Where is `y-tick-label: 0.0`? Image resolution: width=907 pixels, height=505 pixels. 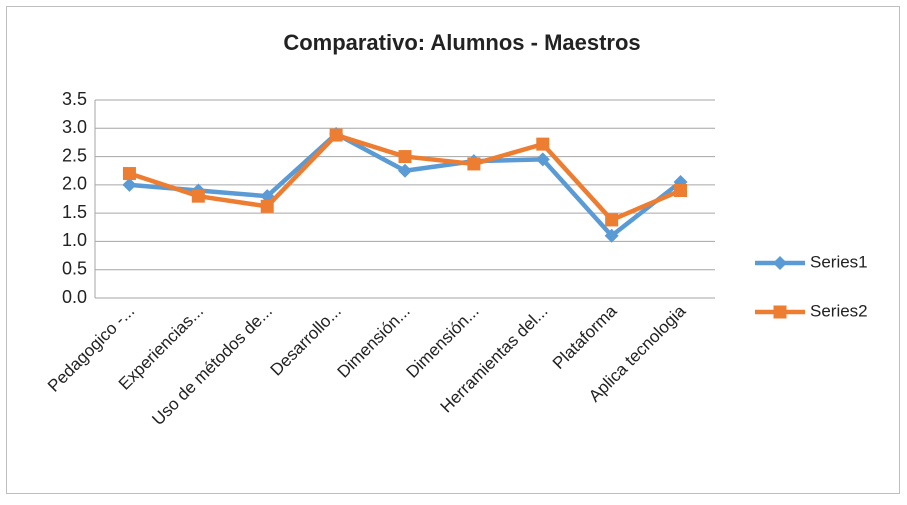
y-tick-label: 0.0 is located at coordinates (74, 297).